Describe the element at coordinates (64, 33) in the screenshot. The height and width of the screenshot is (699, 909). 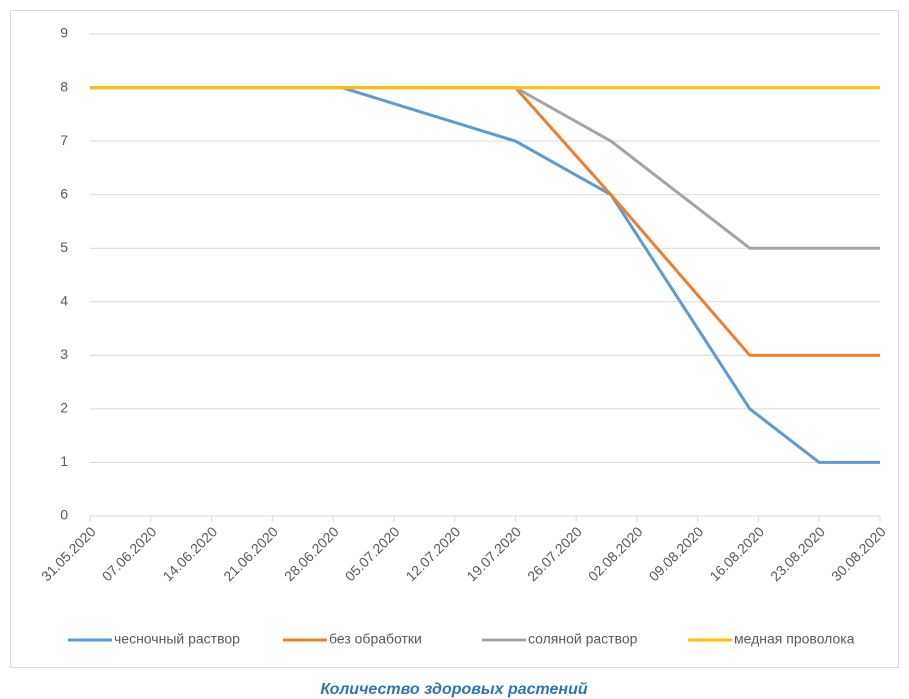
I see `y-tick-label: 9` at that location.